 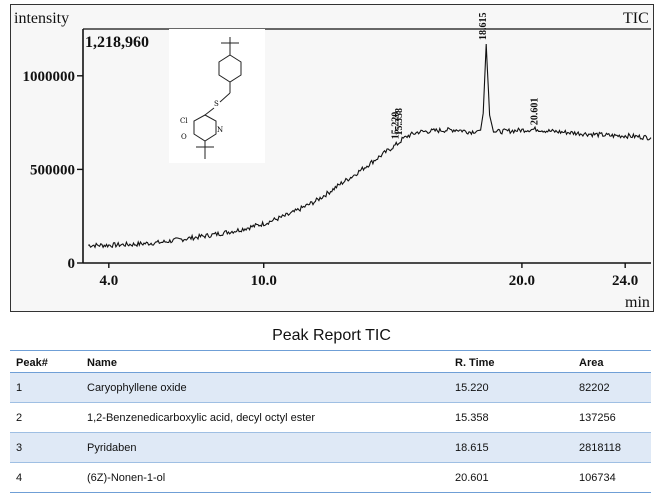 I want to click on cell-peak: 3, so click(x=45, y=447).